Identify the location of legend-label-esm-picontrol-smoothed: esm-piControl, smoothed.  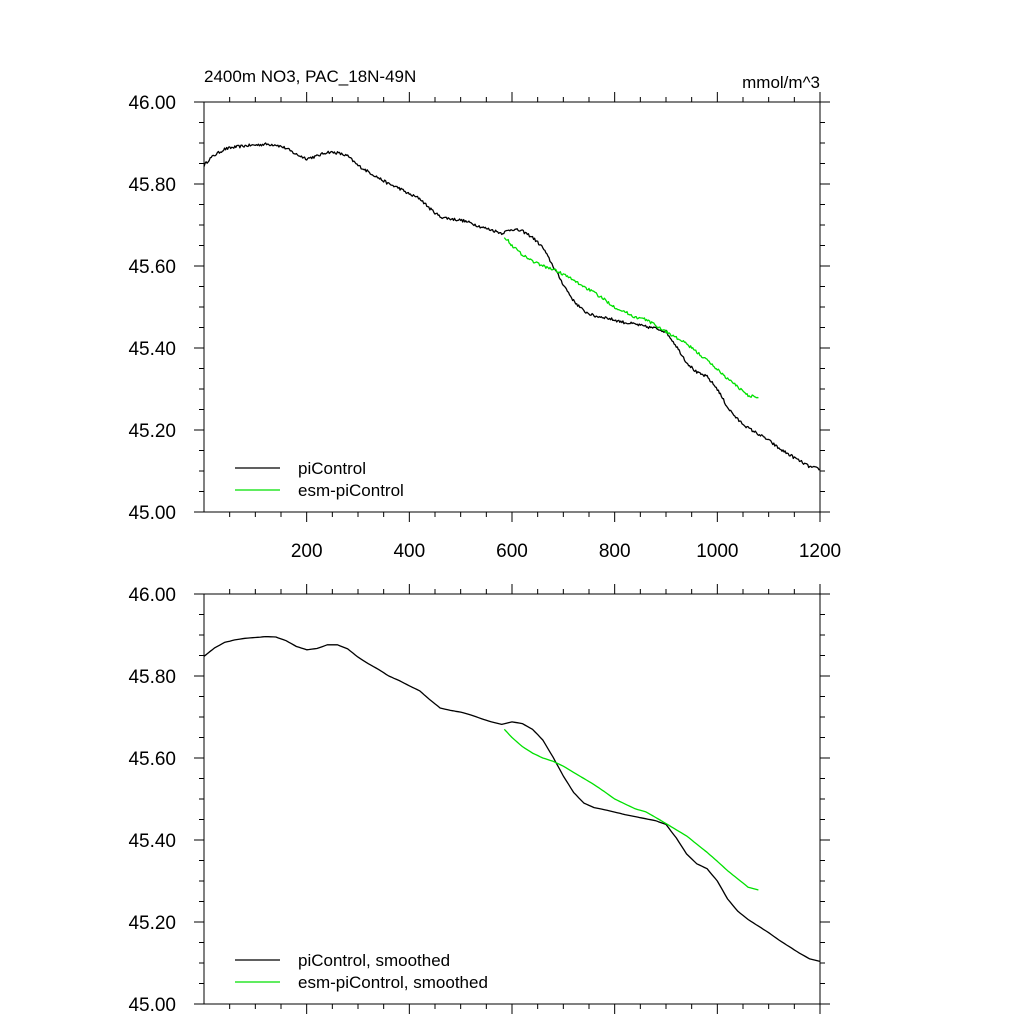
(393, 982).